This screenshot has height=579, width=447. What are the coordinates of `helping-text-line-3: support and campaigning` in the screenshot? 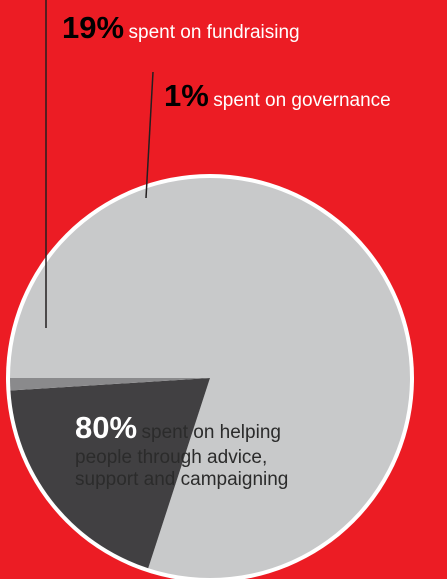 It's located at (182, 479).